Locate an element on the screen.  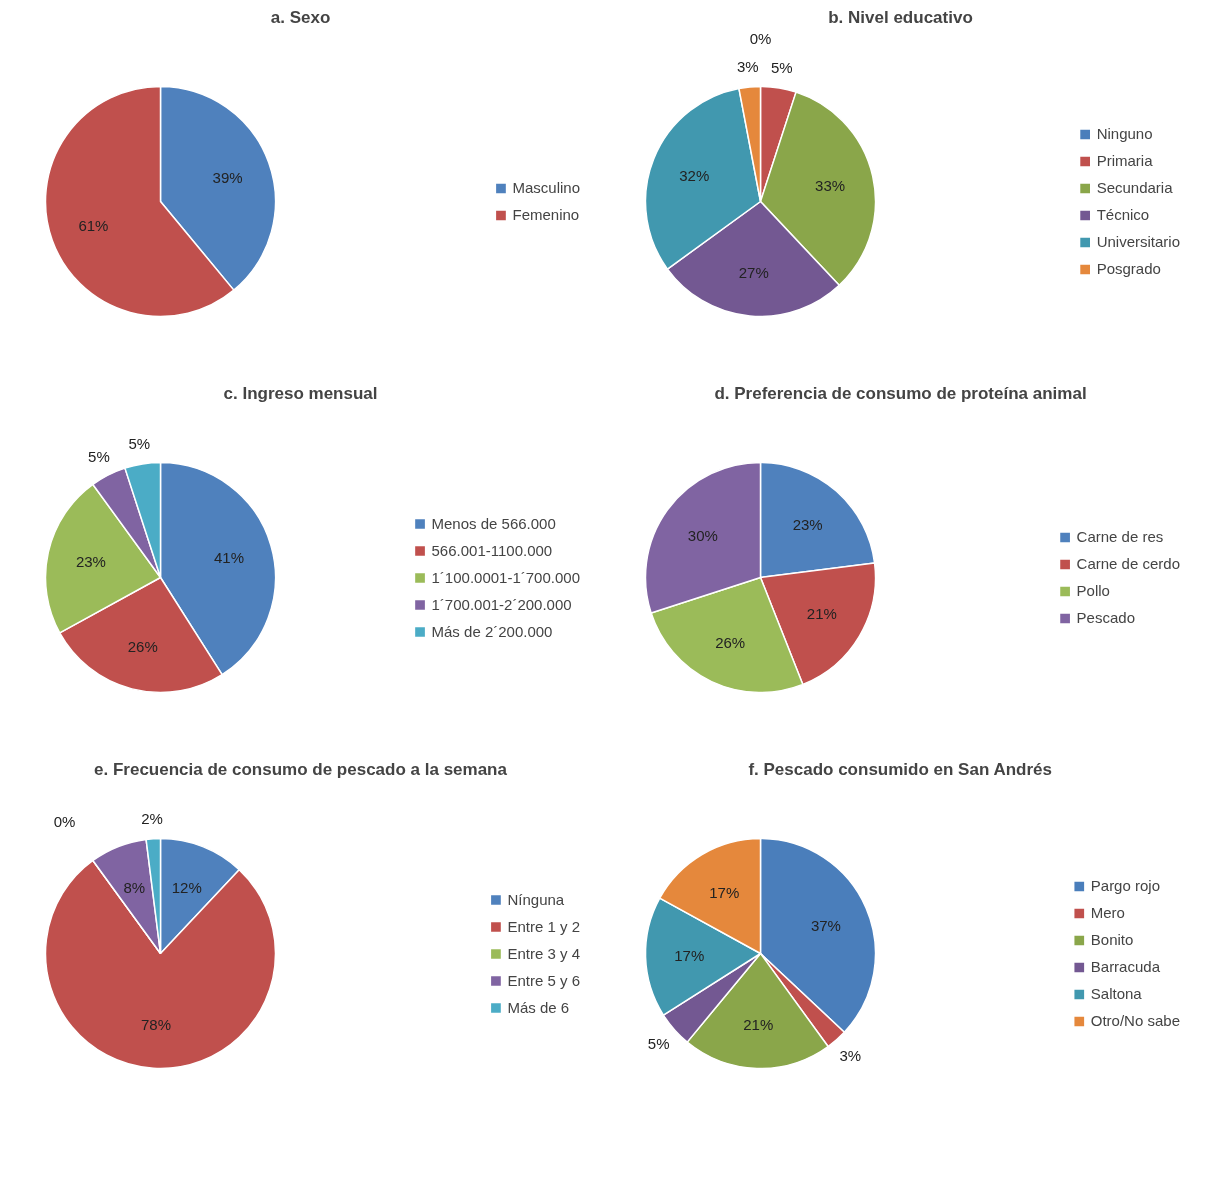
legend-label: Primaria is located at coordinates (1124, 160).